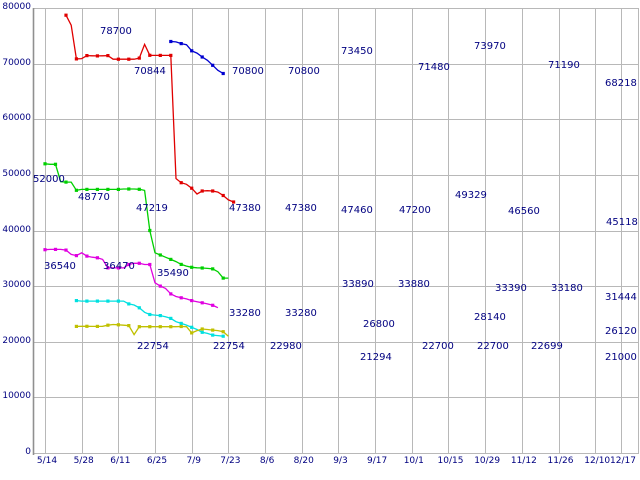  Describe the element at coordinates (16, 118) in the screenshot. I see `y-tick-label: 60000` at that location.